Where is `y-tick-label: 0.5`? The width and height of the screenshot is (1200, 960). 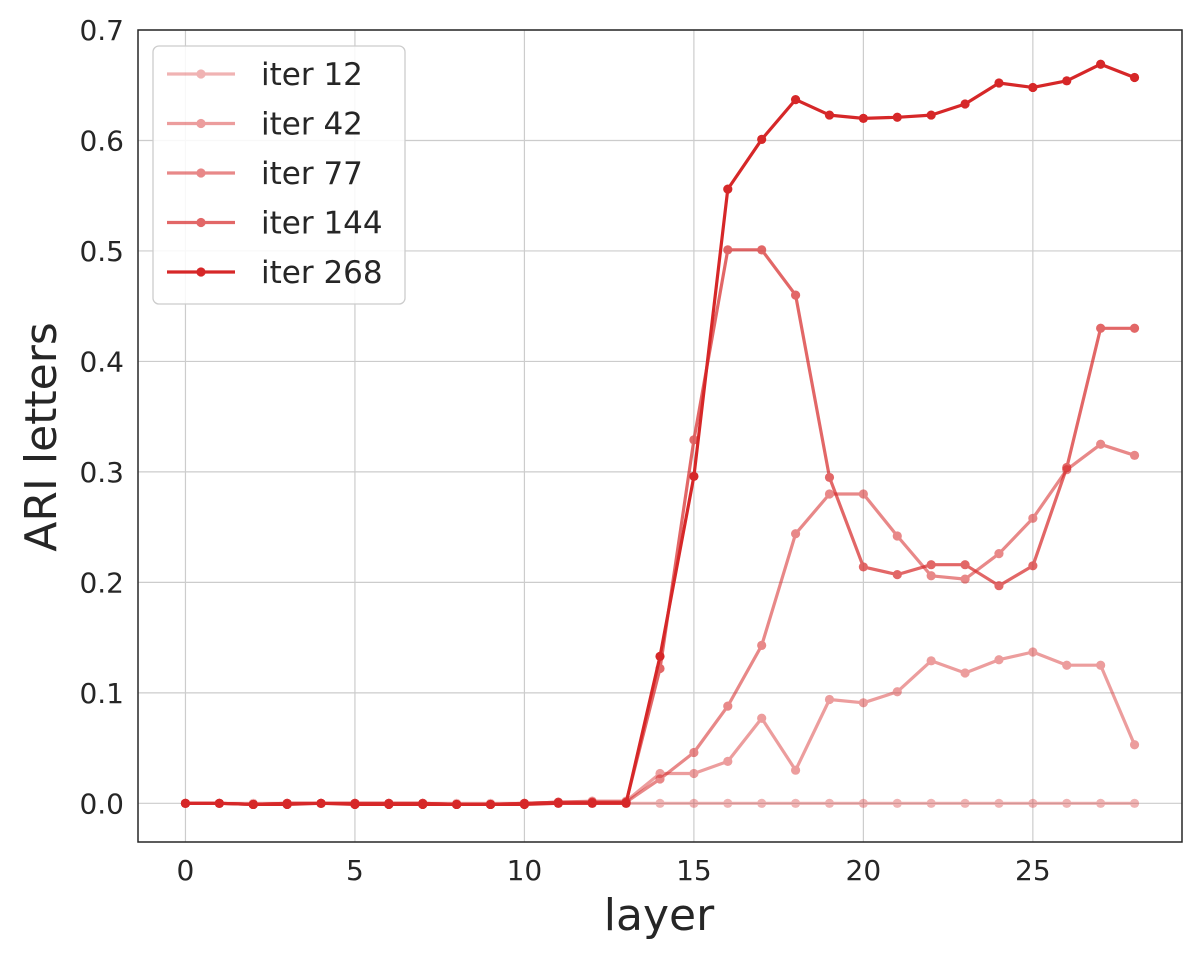
y-tick-label: 0.5 is located at coordinates (101, 251).